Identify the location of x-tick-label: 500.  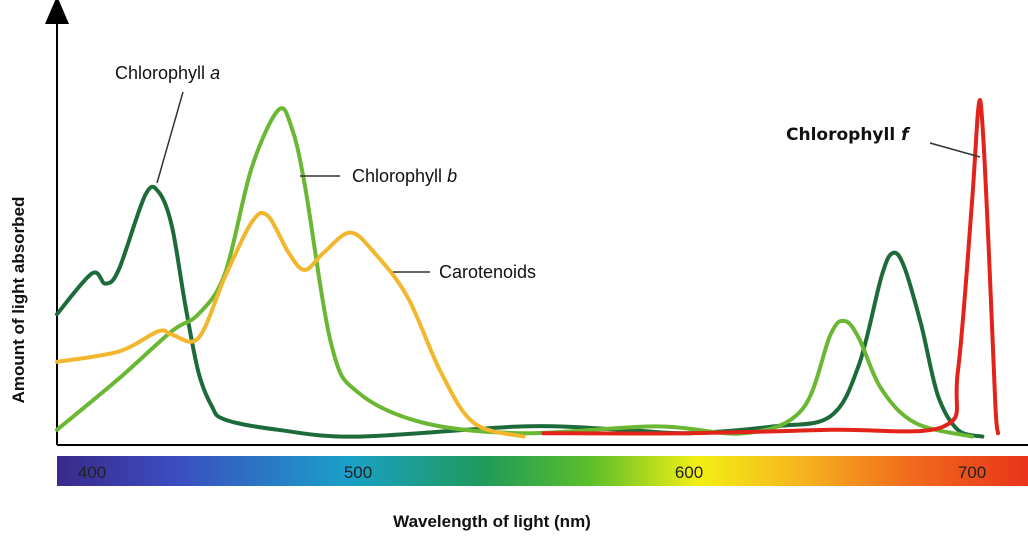
(358, 472).